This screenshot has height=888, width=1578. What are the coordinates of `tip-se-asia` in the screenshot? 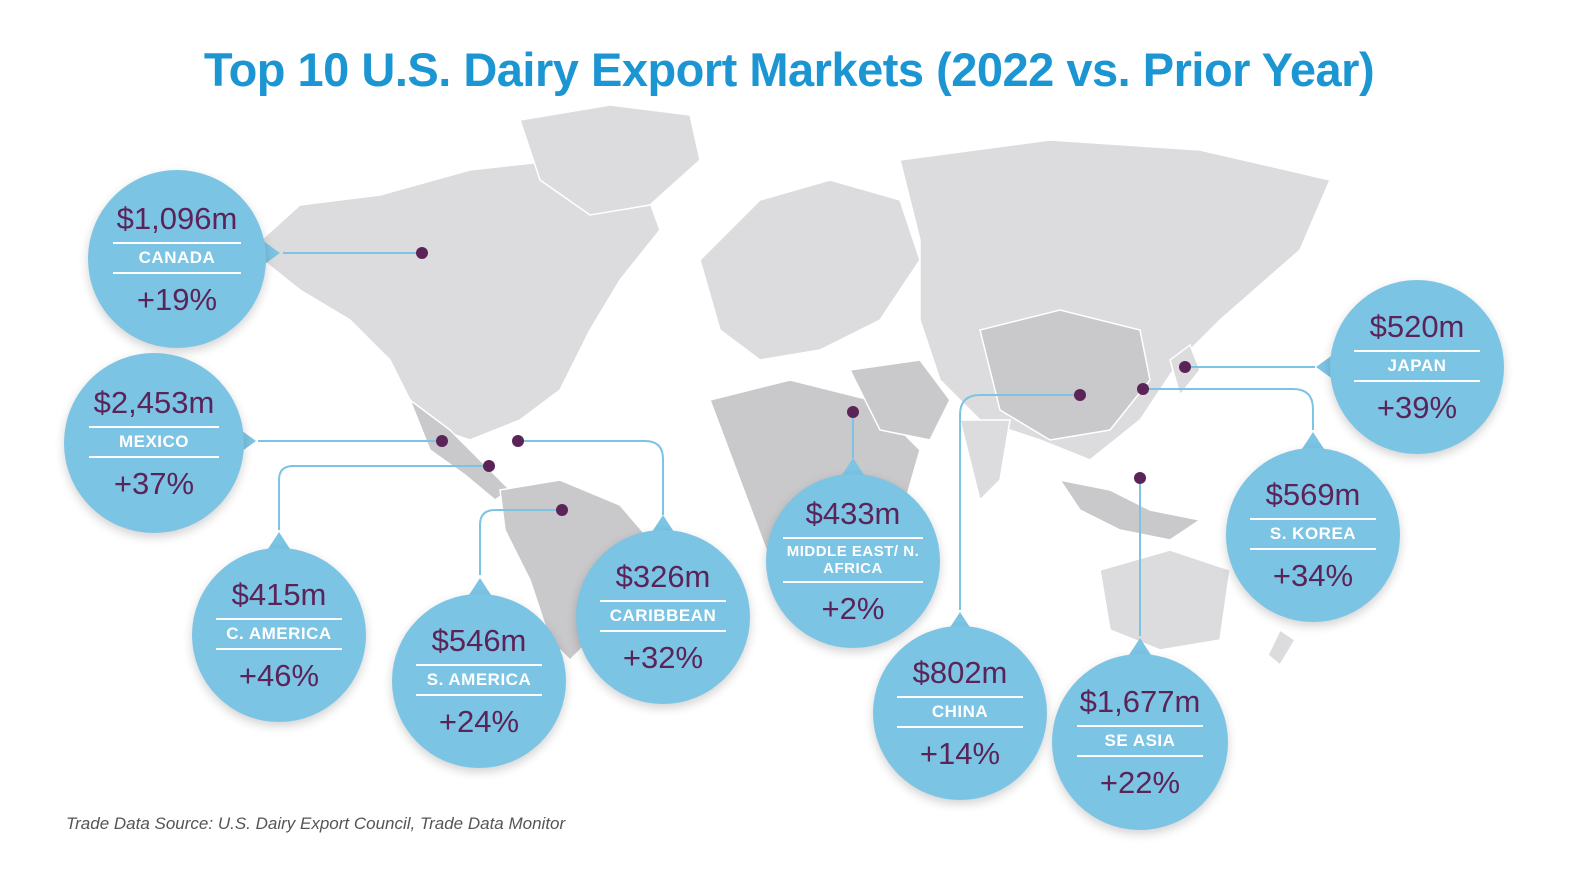 It's located at (1140, 648).